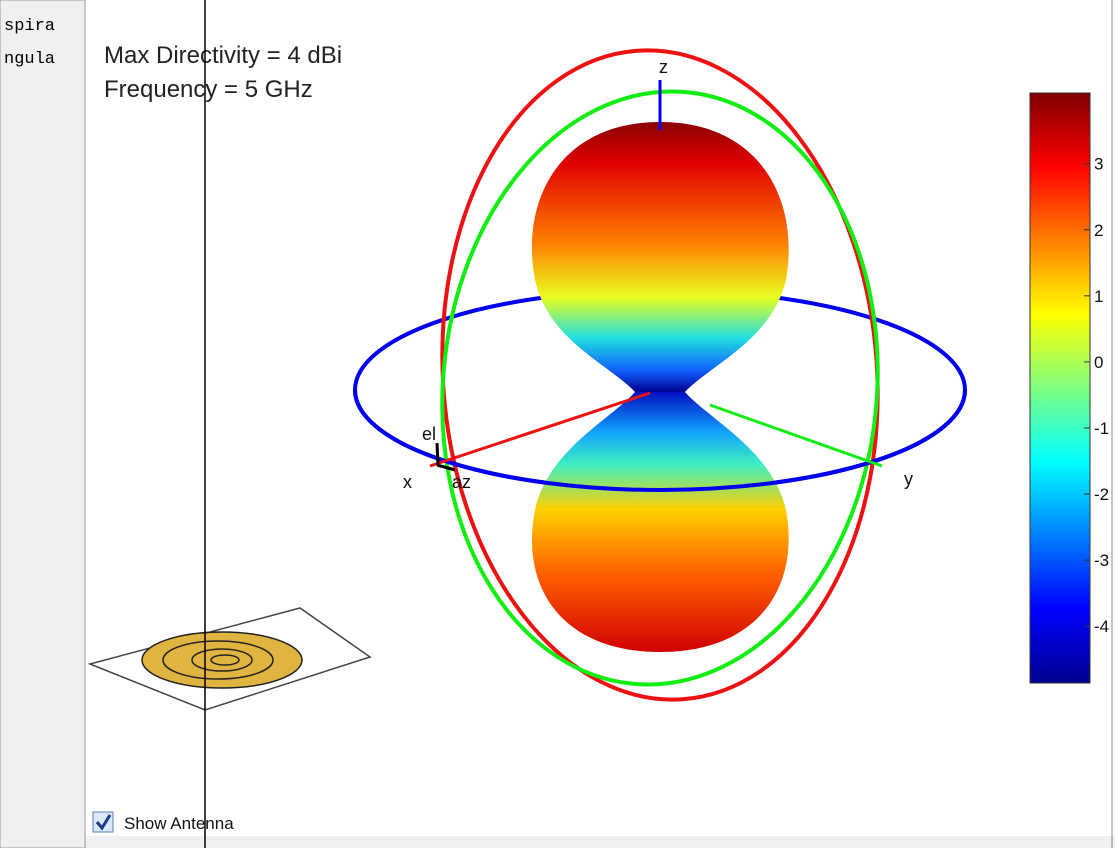 This screenshot has width=1115, height=848. What do you see at coordinates (796, 435) in the screenshot?
I see `y-axis` at bounding box center [796, 435].